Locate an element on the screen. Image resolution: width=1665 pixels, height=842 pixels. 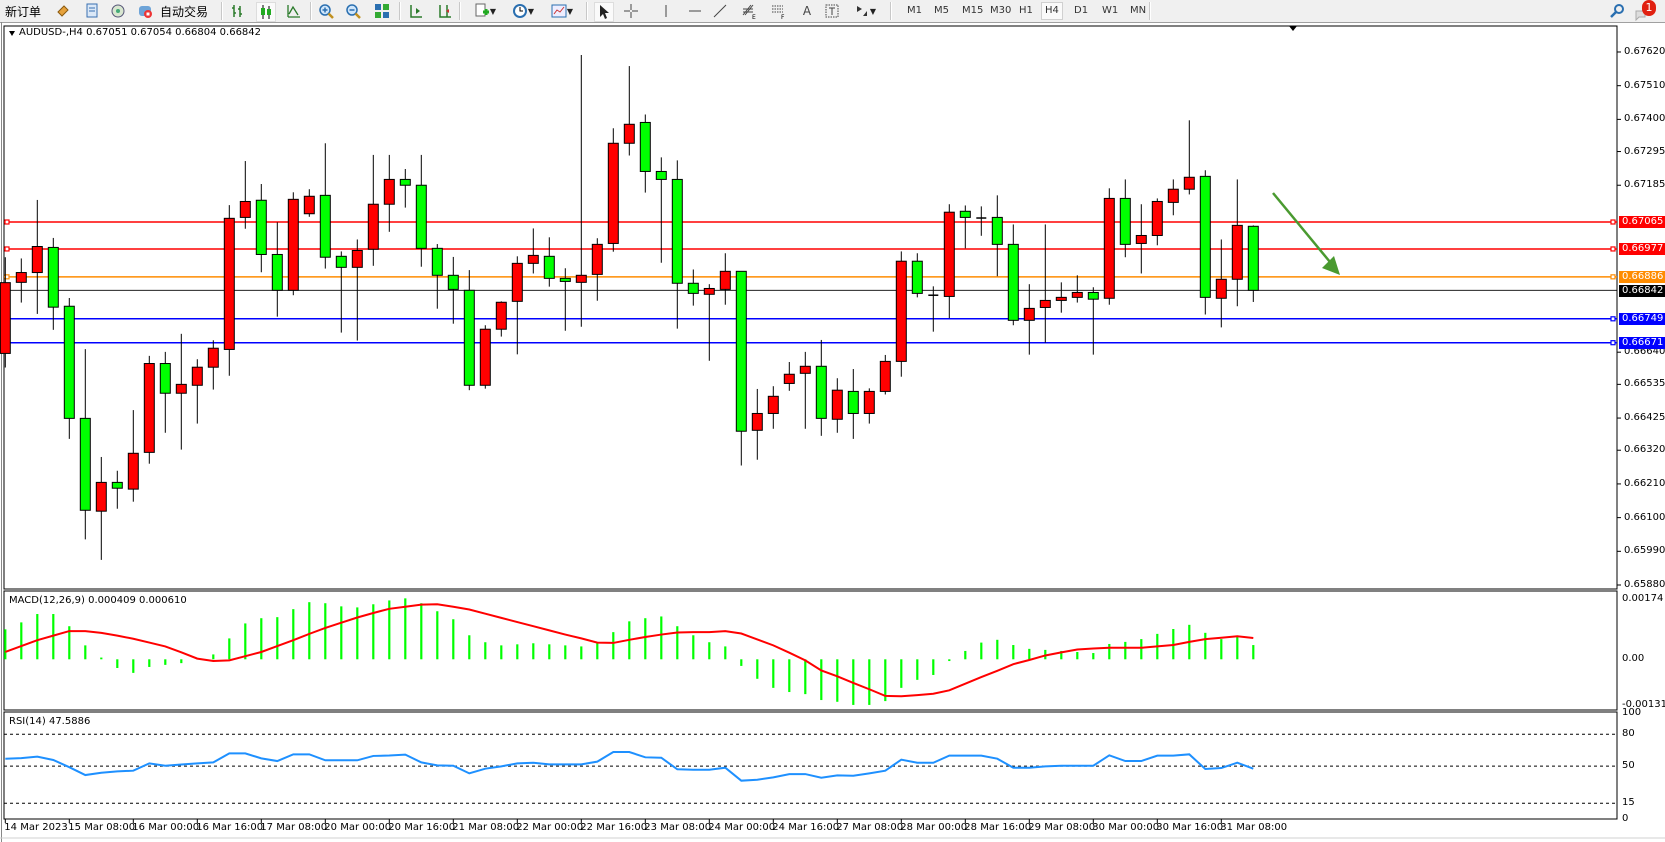
data-window-icon is located at coordinates (92, 11).